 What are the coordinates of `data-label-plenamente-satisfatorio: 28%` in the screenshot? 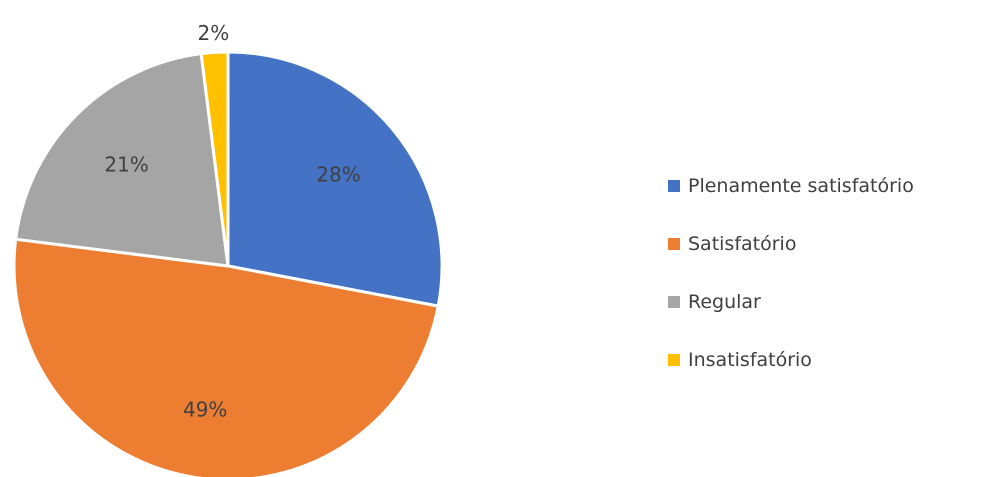 It's located at (338, 175).